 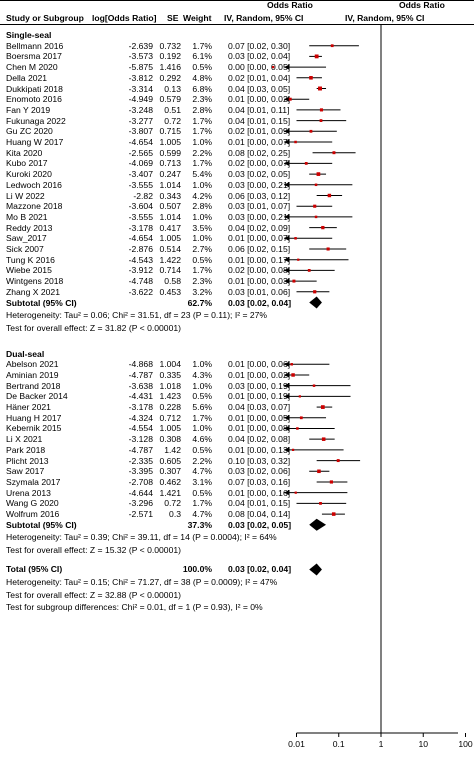 I want to click on study-name: Kubo 2017, so click(x=27, y=163).